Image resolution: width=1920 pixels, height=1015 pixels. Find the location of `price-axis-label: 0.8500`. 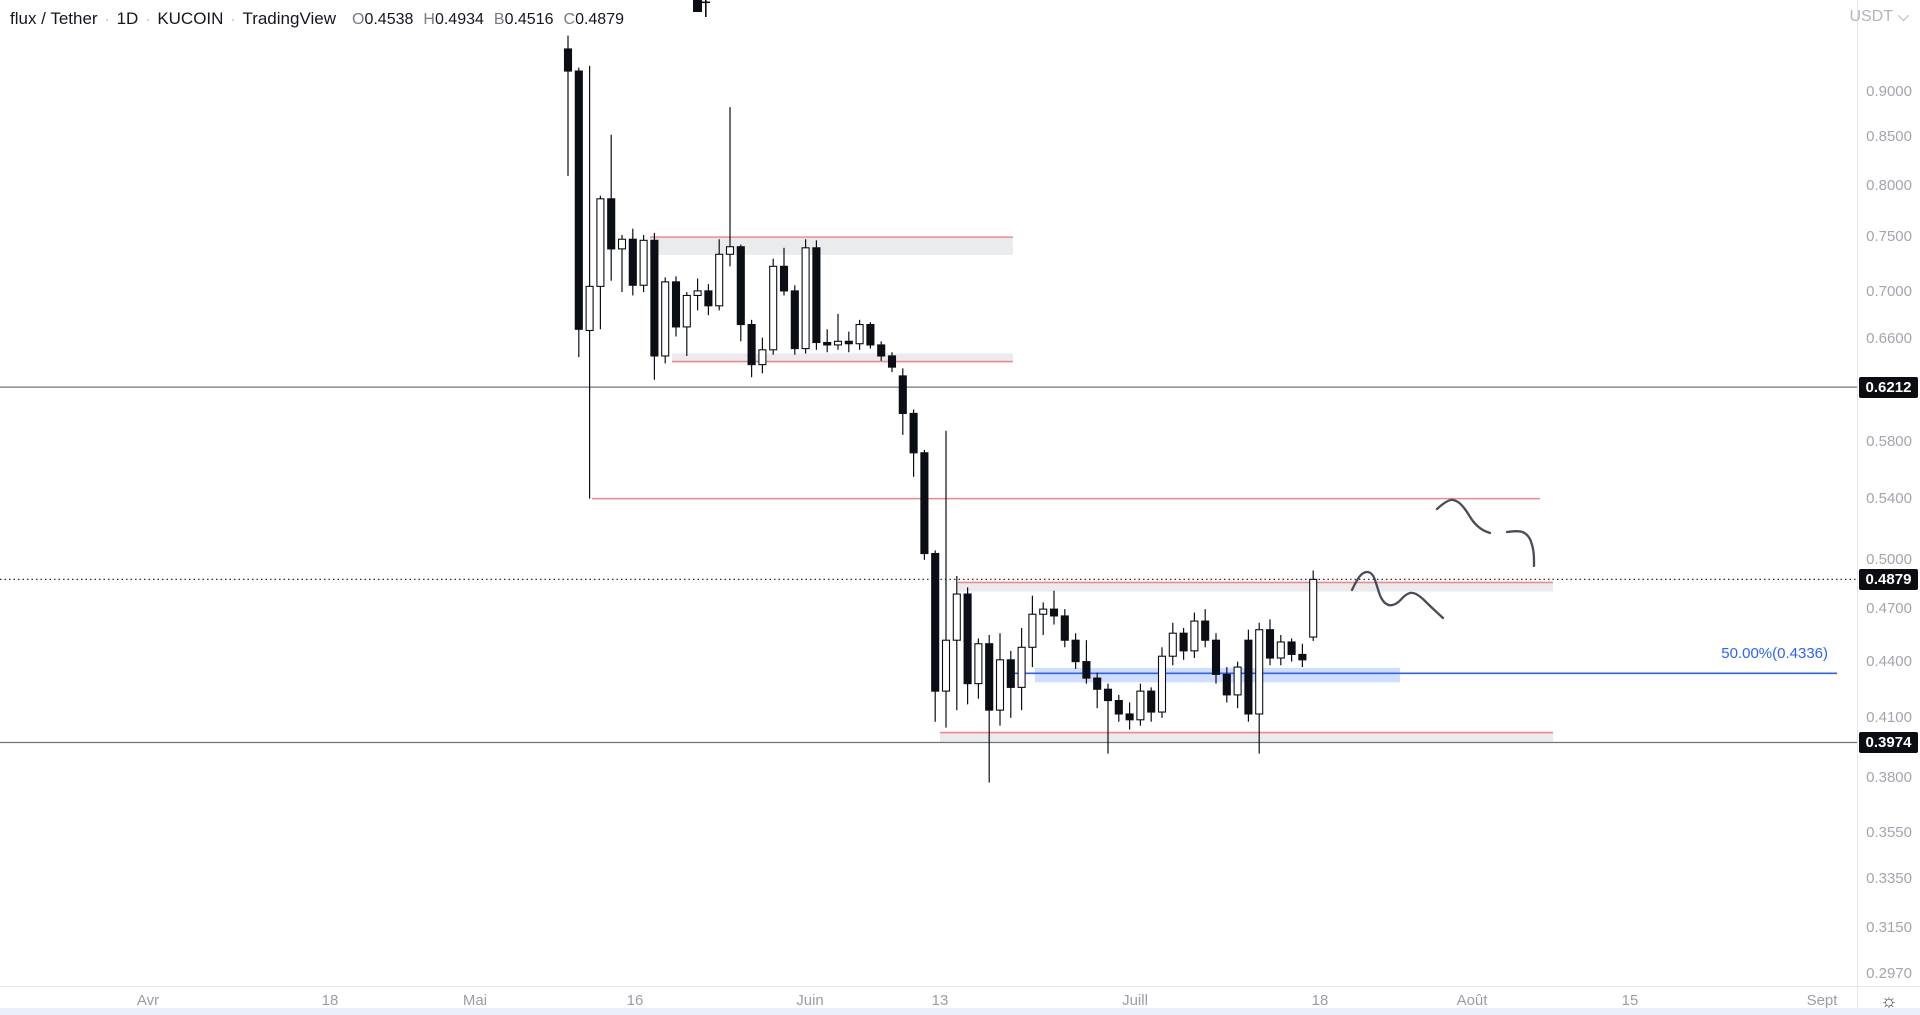

price-axis-label: 0.8500 is located at coordinates (1889, 137).